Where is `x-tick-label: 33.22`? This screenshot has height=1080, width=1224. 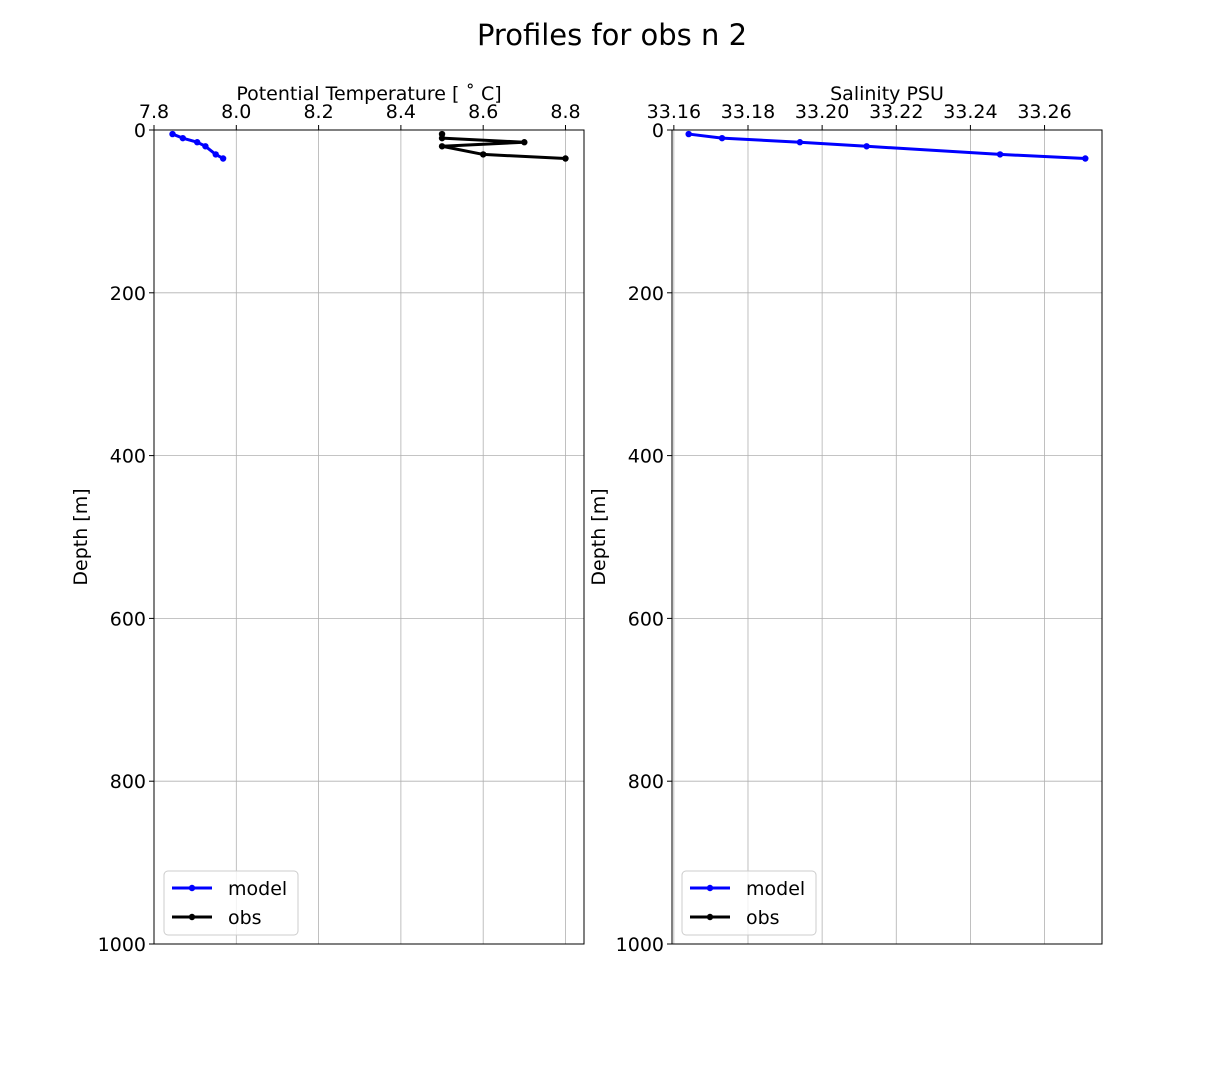
x-tick-label: 33.22 is located at coordinates (896, 112).